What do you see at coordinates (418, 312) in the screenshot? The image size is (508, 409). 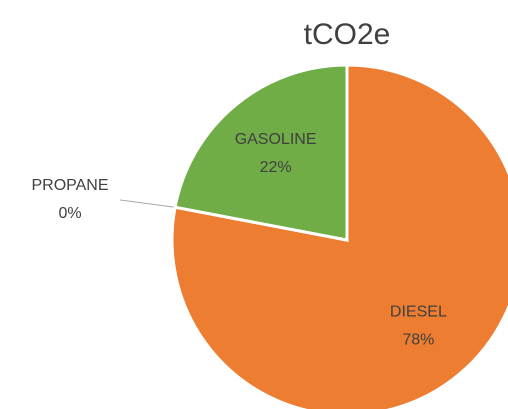 I see `slice-category: DIESEL` at bounding box center [418, 312].